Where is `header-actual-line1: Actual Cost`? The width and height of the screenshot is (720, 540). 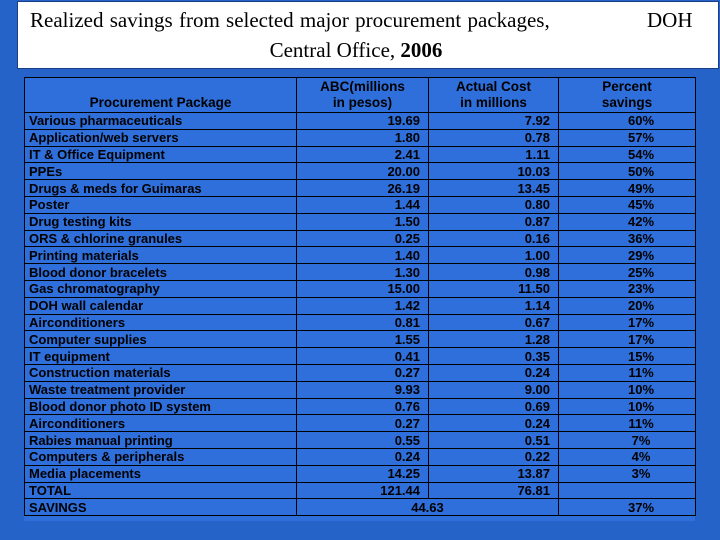 header-actual-line1: Actual Cost is located at coordinates (493, 86).